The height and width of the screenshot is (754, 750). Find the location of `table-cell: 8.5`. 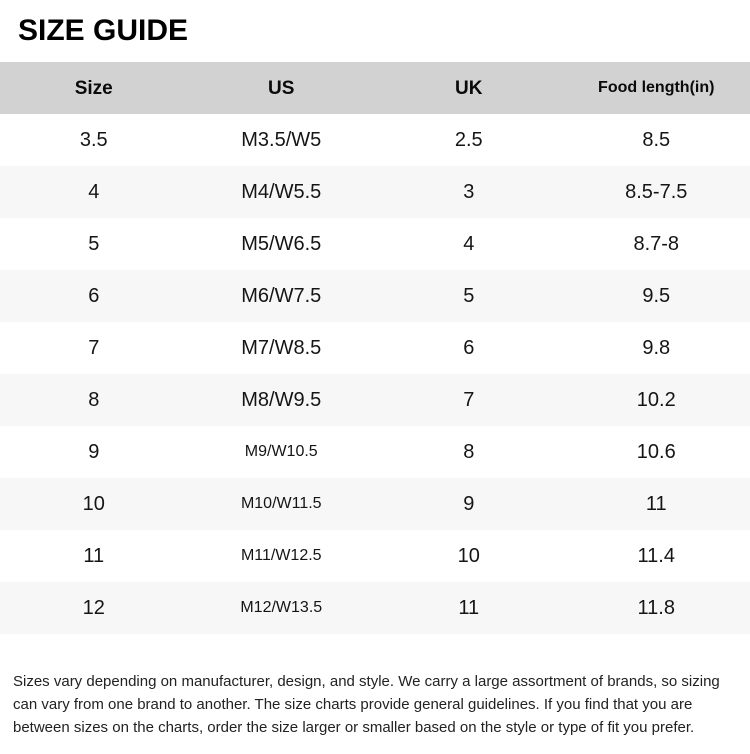

table-cell: 8.5 is located at coordinates (656, 140).